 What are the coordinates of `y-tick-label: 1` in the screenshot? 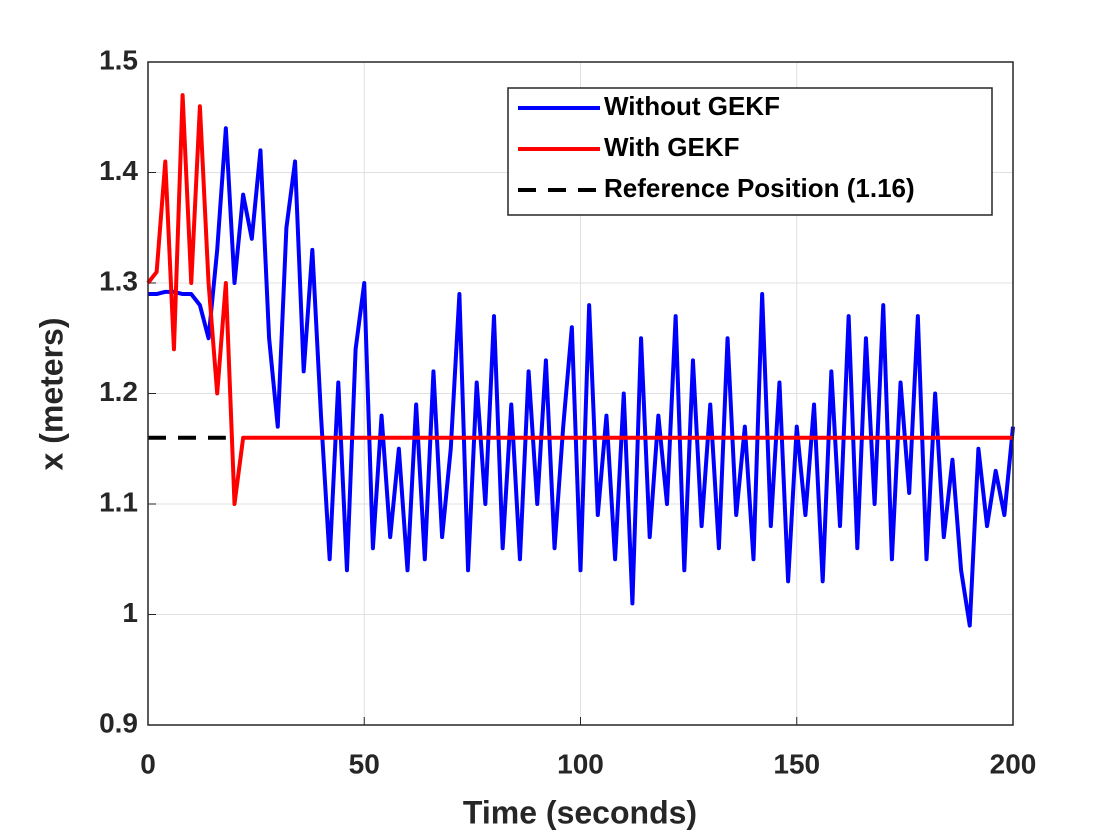 It's located at (130, 612).